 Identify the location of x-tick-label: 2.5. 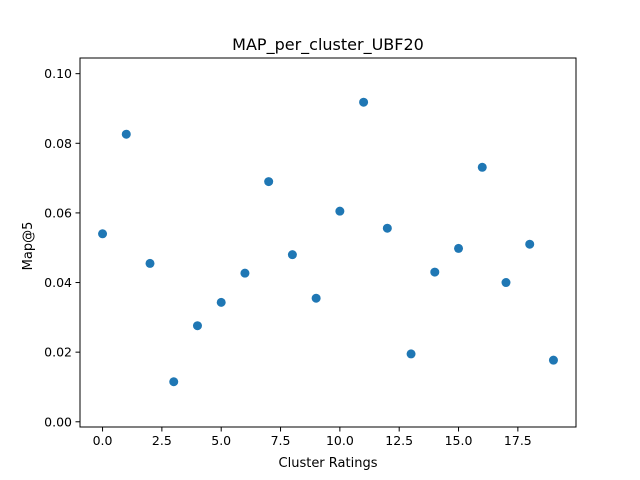
(162, 440).